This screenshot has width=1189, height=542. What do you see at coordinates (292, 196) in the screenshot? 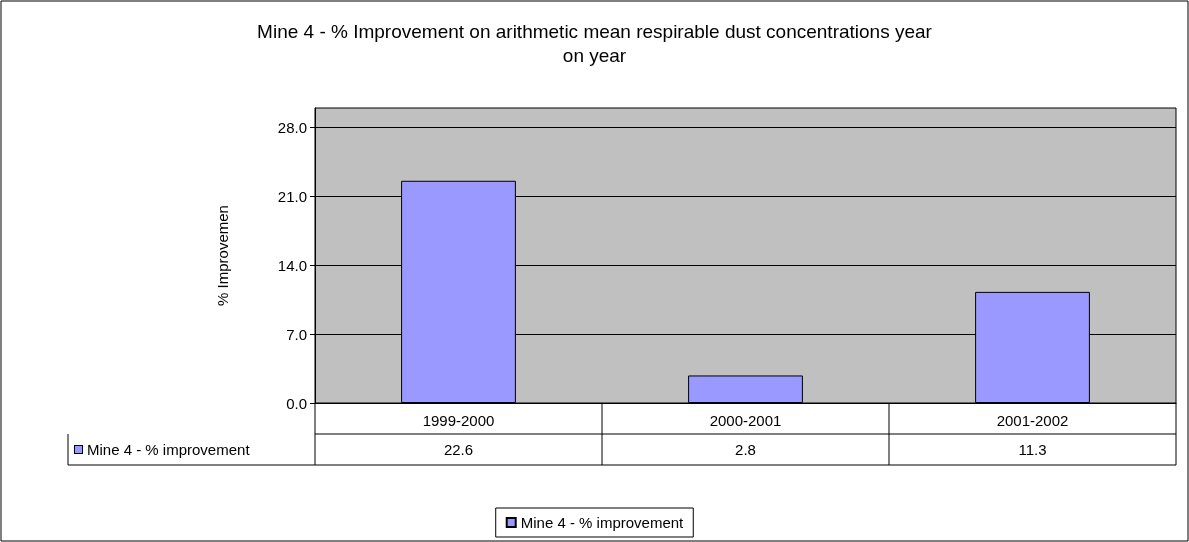
I see `y-tick-label: 21.0` at bounding box center [292, 196].